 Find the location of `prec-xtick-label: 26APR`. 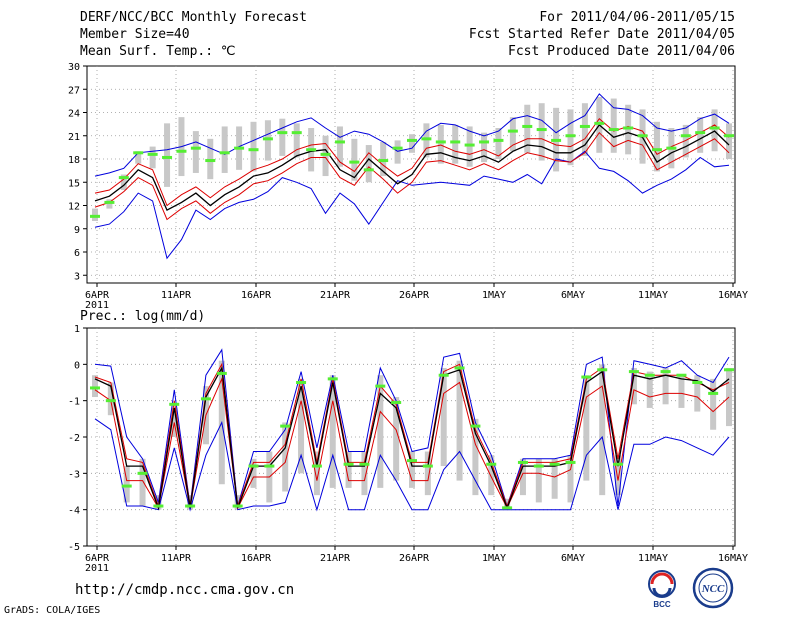

prec-xtick-label: 26APR is located at coordinates (414, 558).